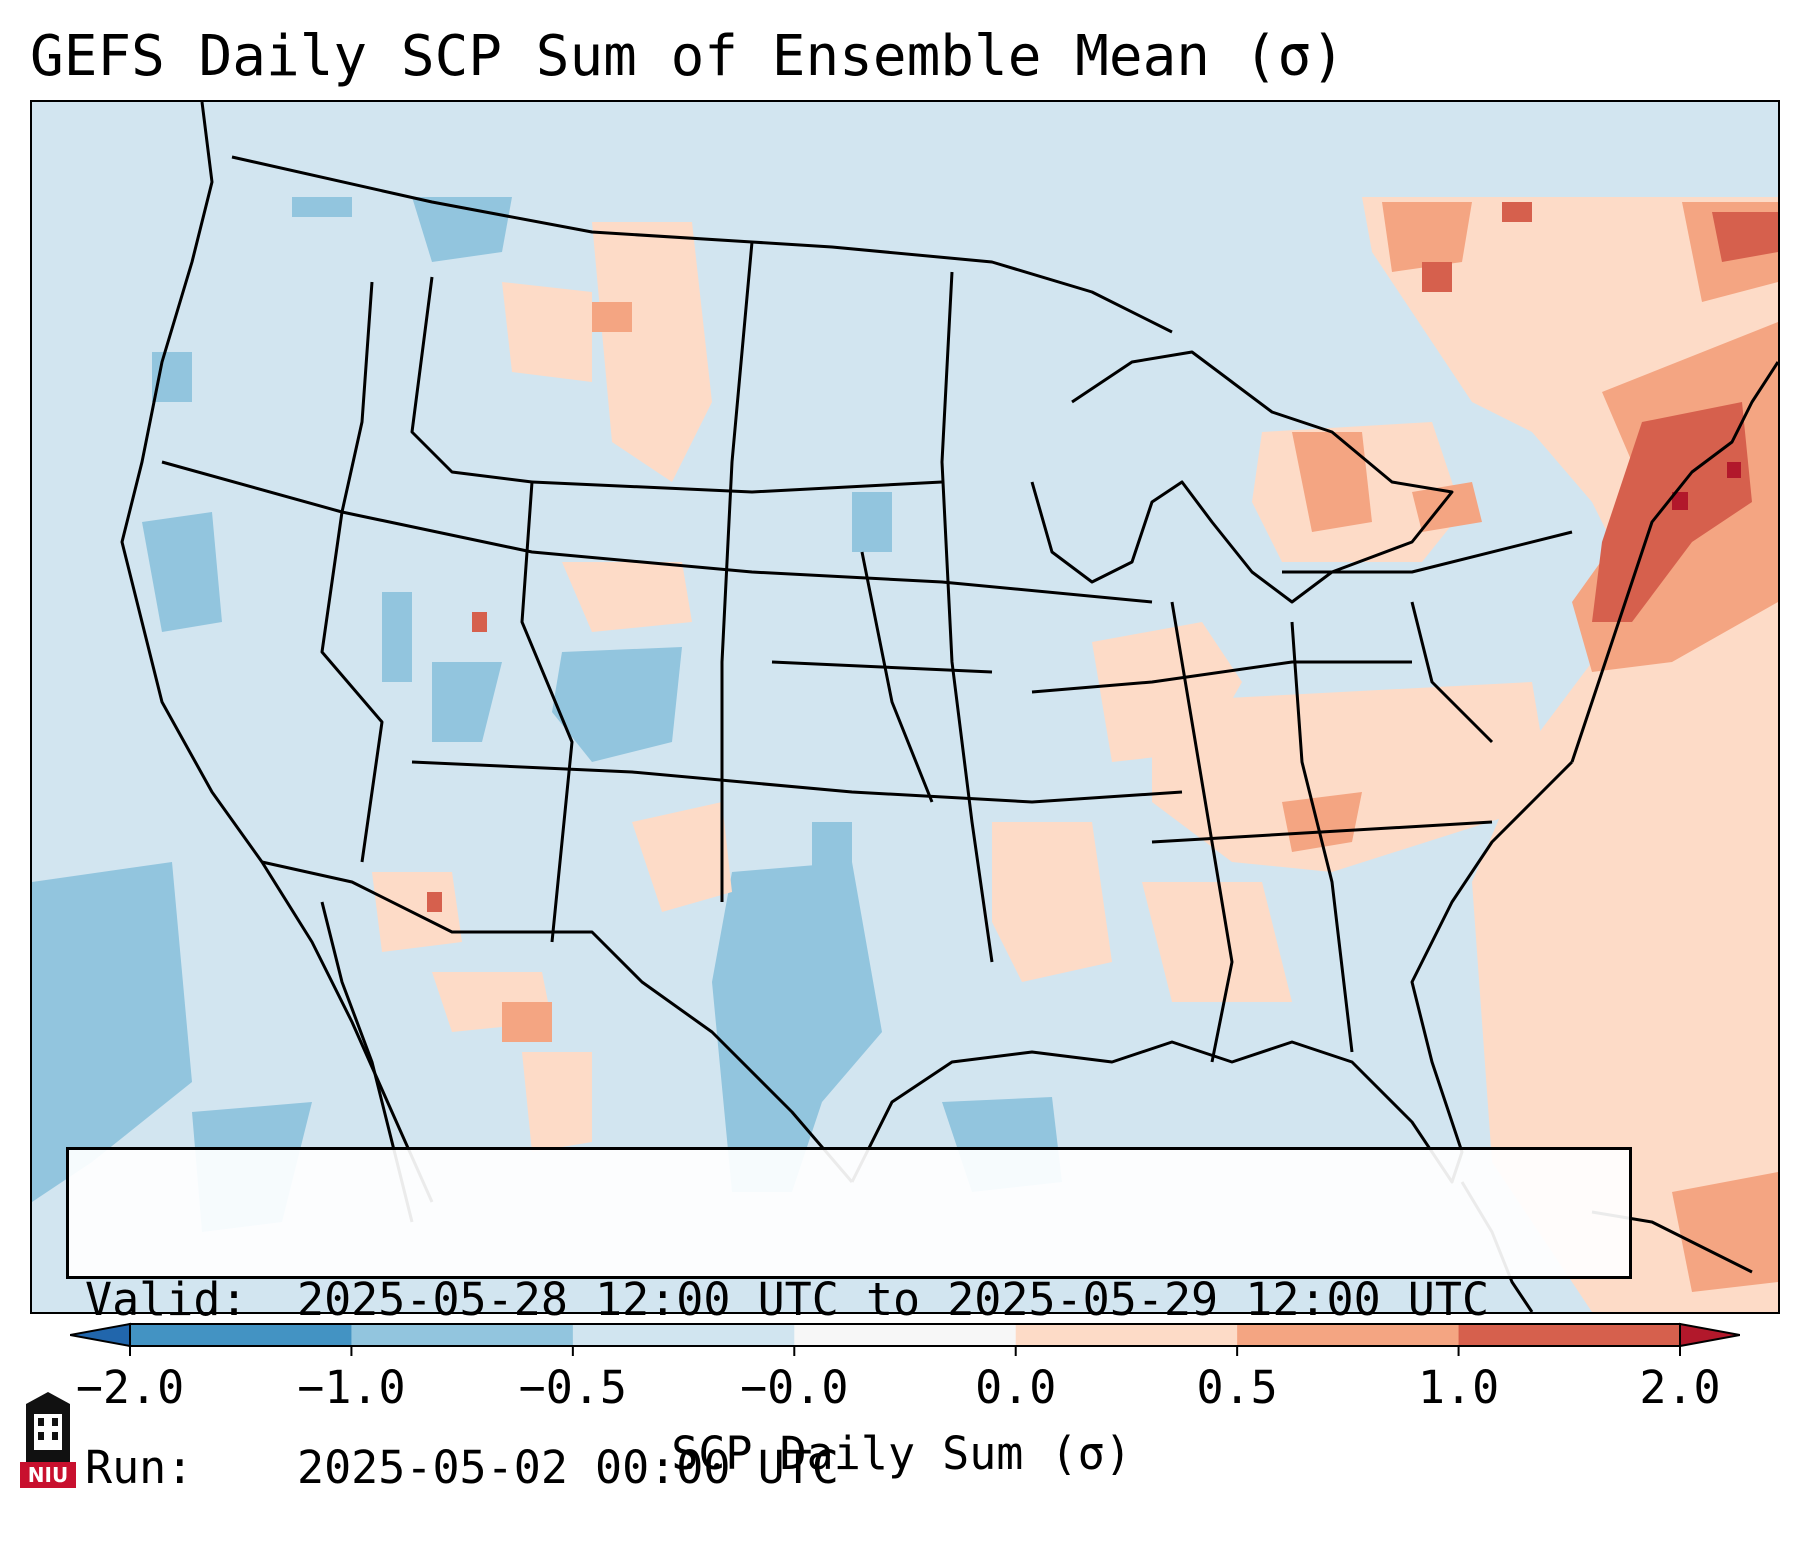  What do you see at coordinates (48, 1428) in the screenshot?
I see `niu-tower-icon` at bounding box center [48, 1428].